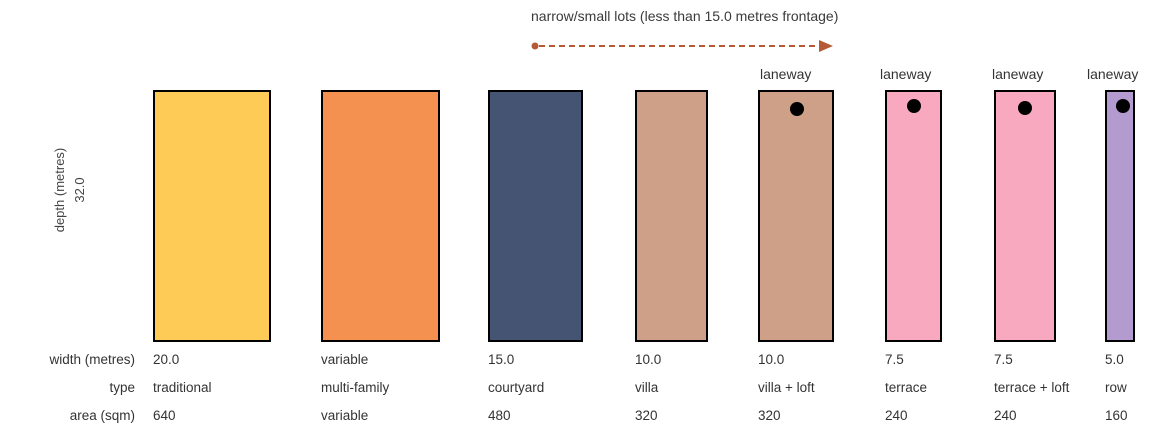 The height and width of the screenshot is (432, 1153). What do you see at coordinates (1113, 74) in the screenshot?
I see `lot-8-laneway-label: laneway` at bounding box center [1113, 74].